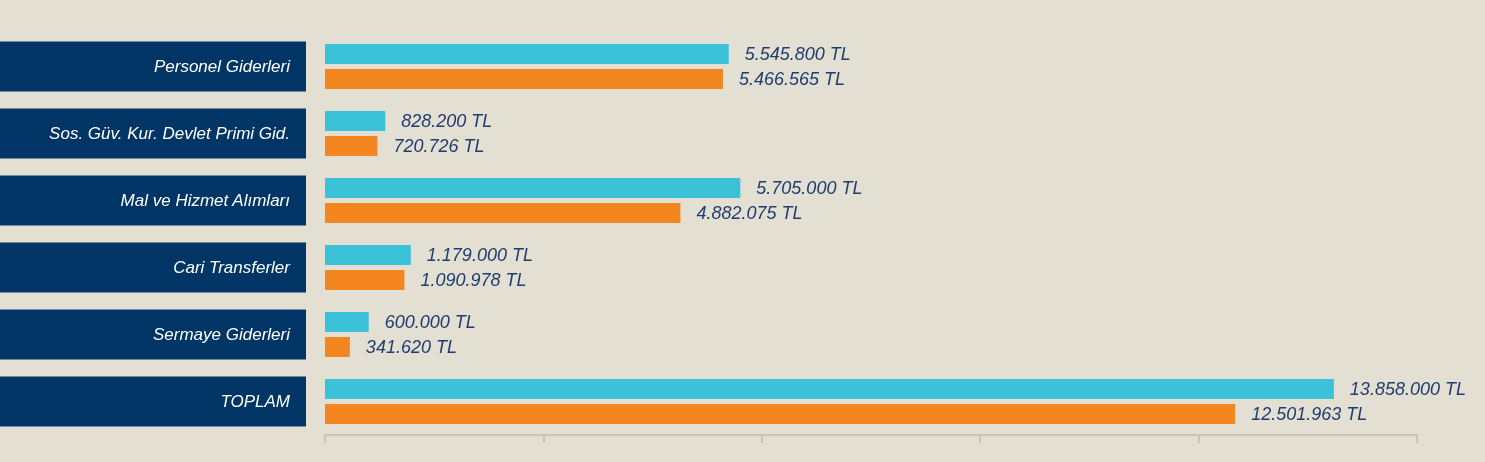 The image size is (1485, 462). What do you see at coordinates (1407, 389) in the screenshot?
I see `data-label: 13.858.000 TL` at bounding box center [1407, 389].